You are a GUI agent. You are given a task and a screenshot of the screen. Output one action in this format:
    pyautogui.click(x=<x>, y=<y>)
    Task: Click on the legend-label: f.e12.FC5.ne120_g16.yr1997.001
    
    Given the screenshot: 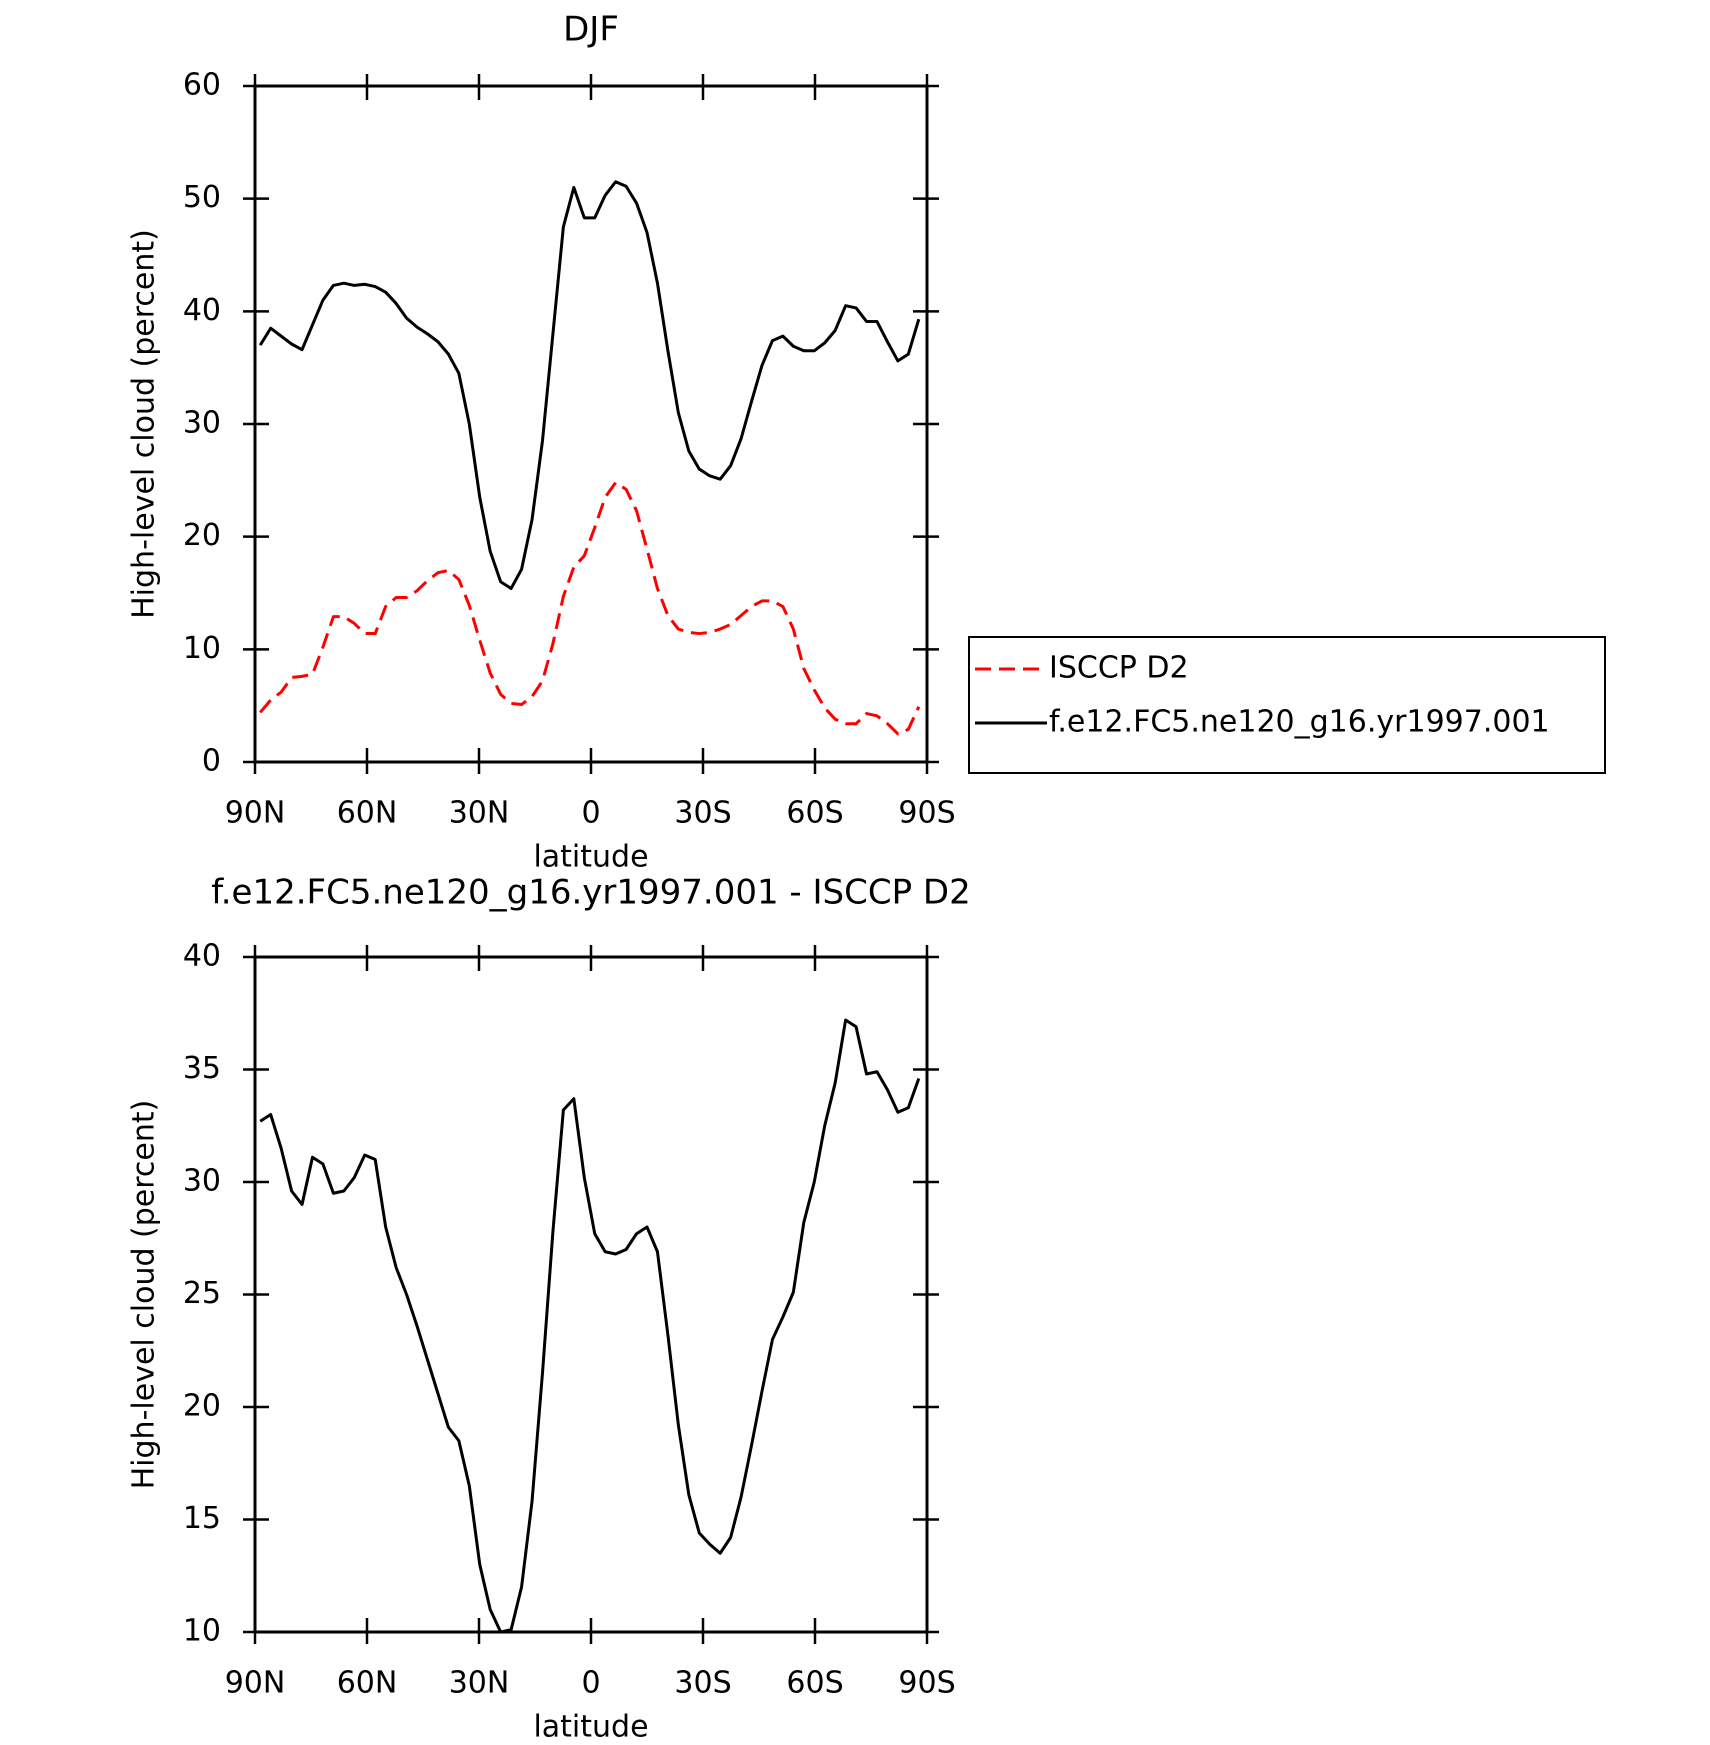 What is the action you would take?
    pyautogui.click(x=1299, y=722)
    